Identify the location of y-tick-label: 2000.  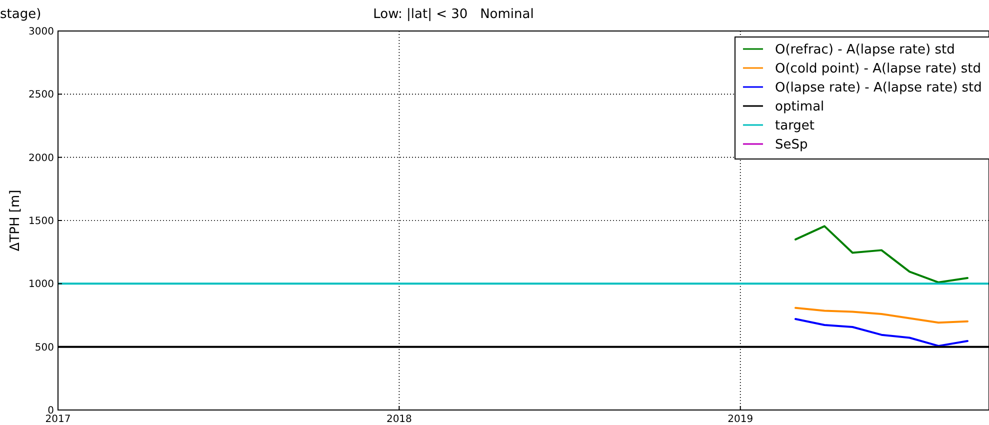
(41, 158).